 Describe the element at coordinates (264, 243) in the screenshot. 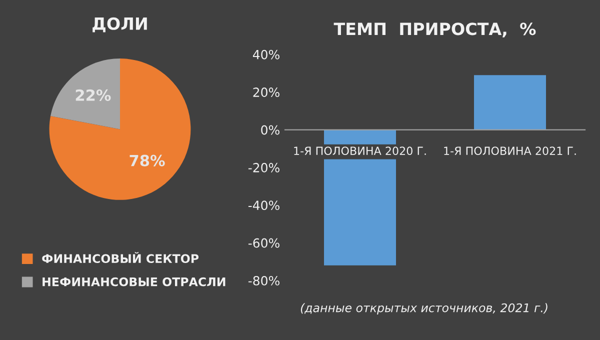

I see `y-tick-label: -60%` at that location.